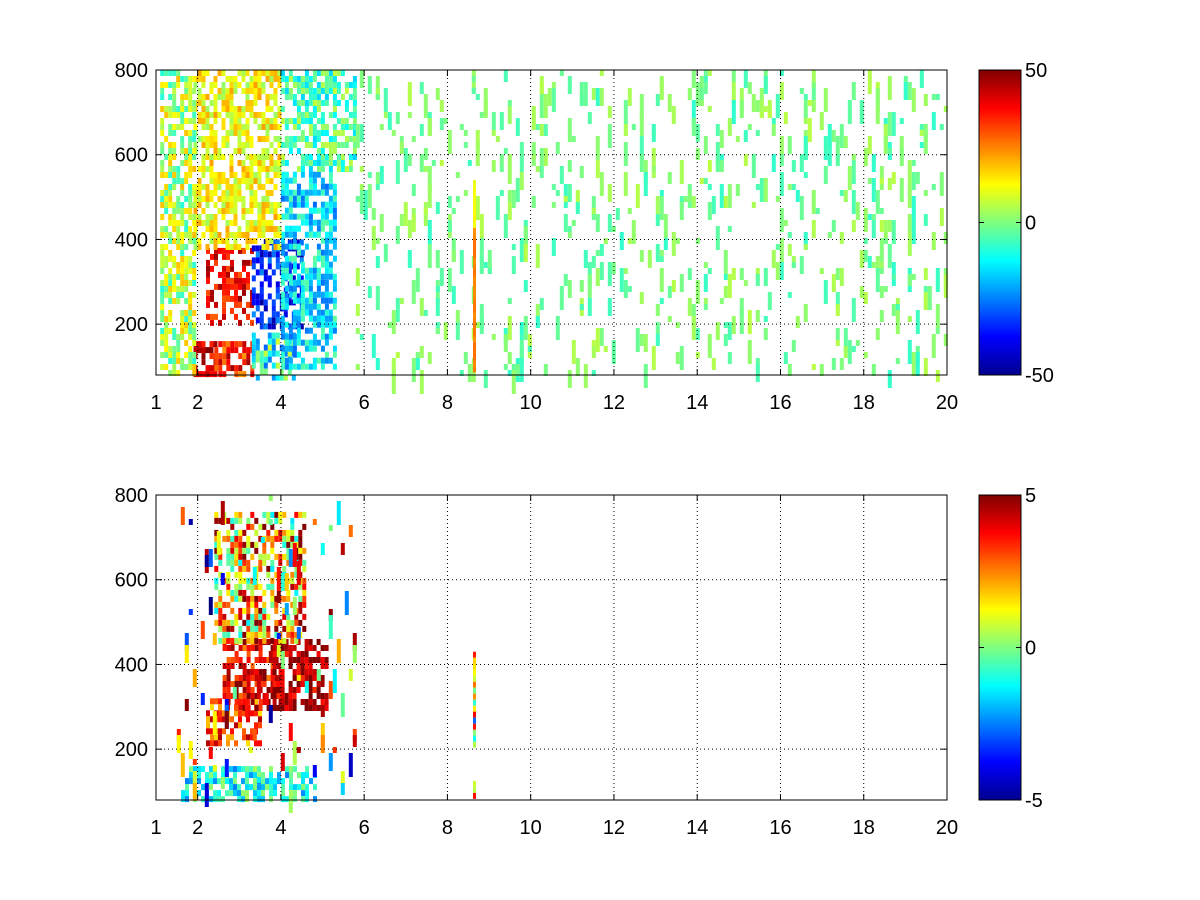 This screenshot has height=900, width=1200. What do you see at coordinates (1030, 496) in the screenshot?
I see `bottom-colorbar-tick-label: 5` at bounding box center [1030, 496].